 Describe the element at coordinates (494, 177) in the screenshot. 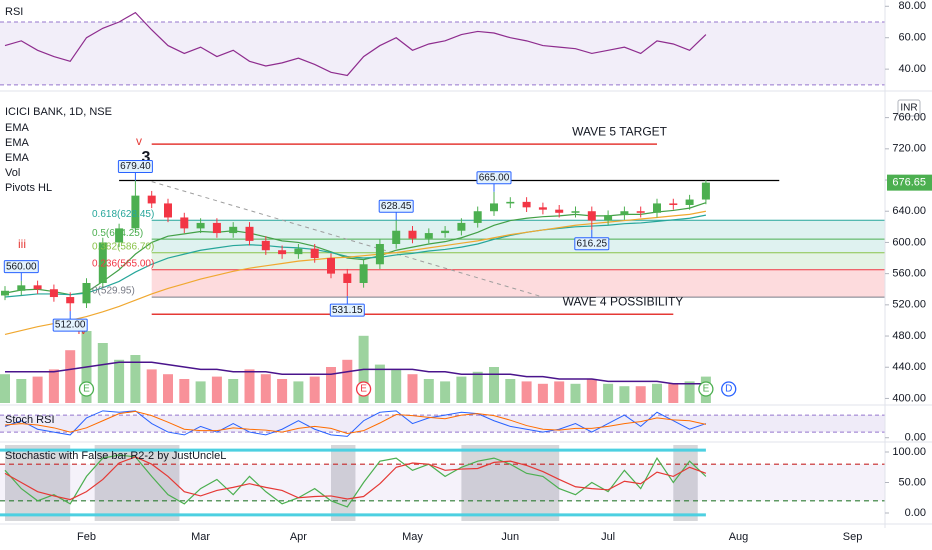

I see `callout-label: 665.00` at that location.